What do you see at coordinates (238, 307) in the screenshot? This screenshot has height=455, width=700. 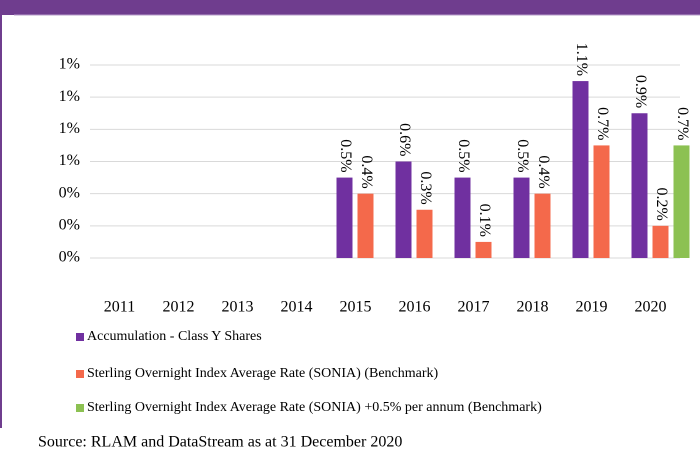 I see `x-tick-label: 2013` at bounding box center [238, 307].